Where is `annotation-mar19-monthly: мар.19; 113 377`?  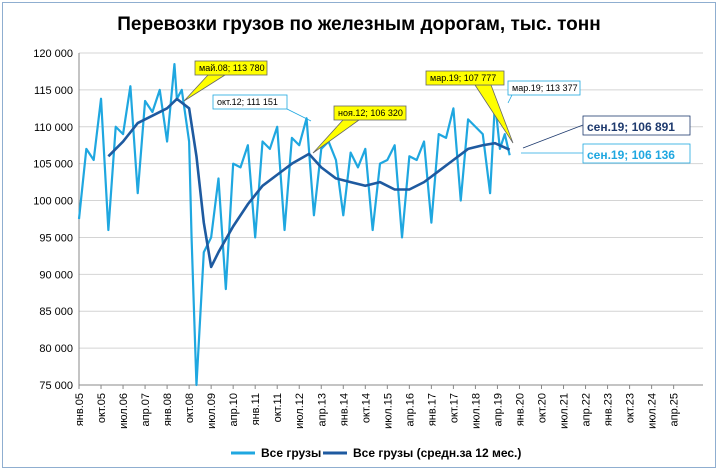 annotation-mar19-monthly: мар.19; 113 377 is located at coordinates (544, 92).